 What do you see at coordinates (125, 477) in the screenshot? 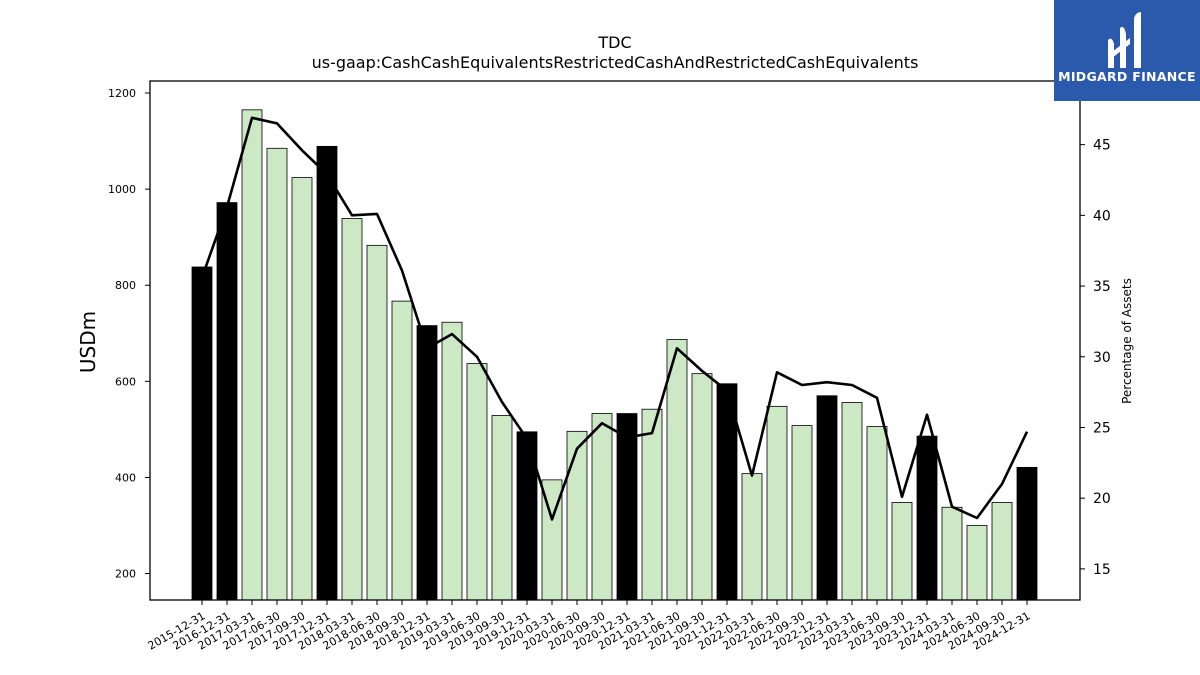
I see `y-tick-label: 400` at bounding box center [125, 477].